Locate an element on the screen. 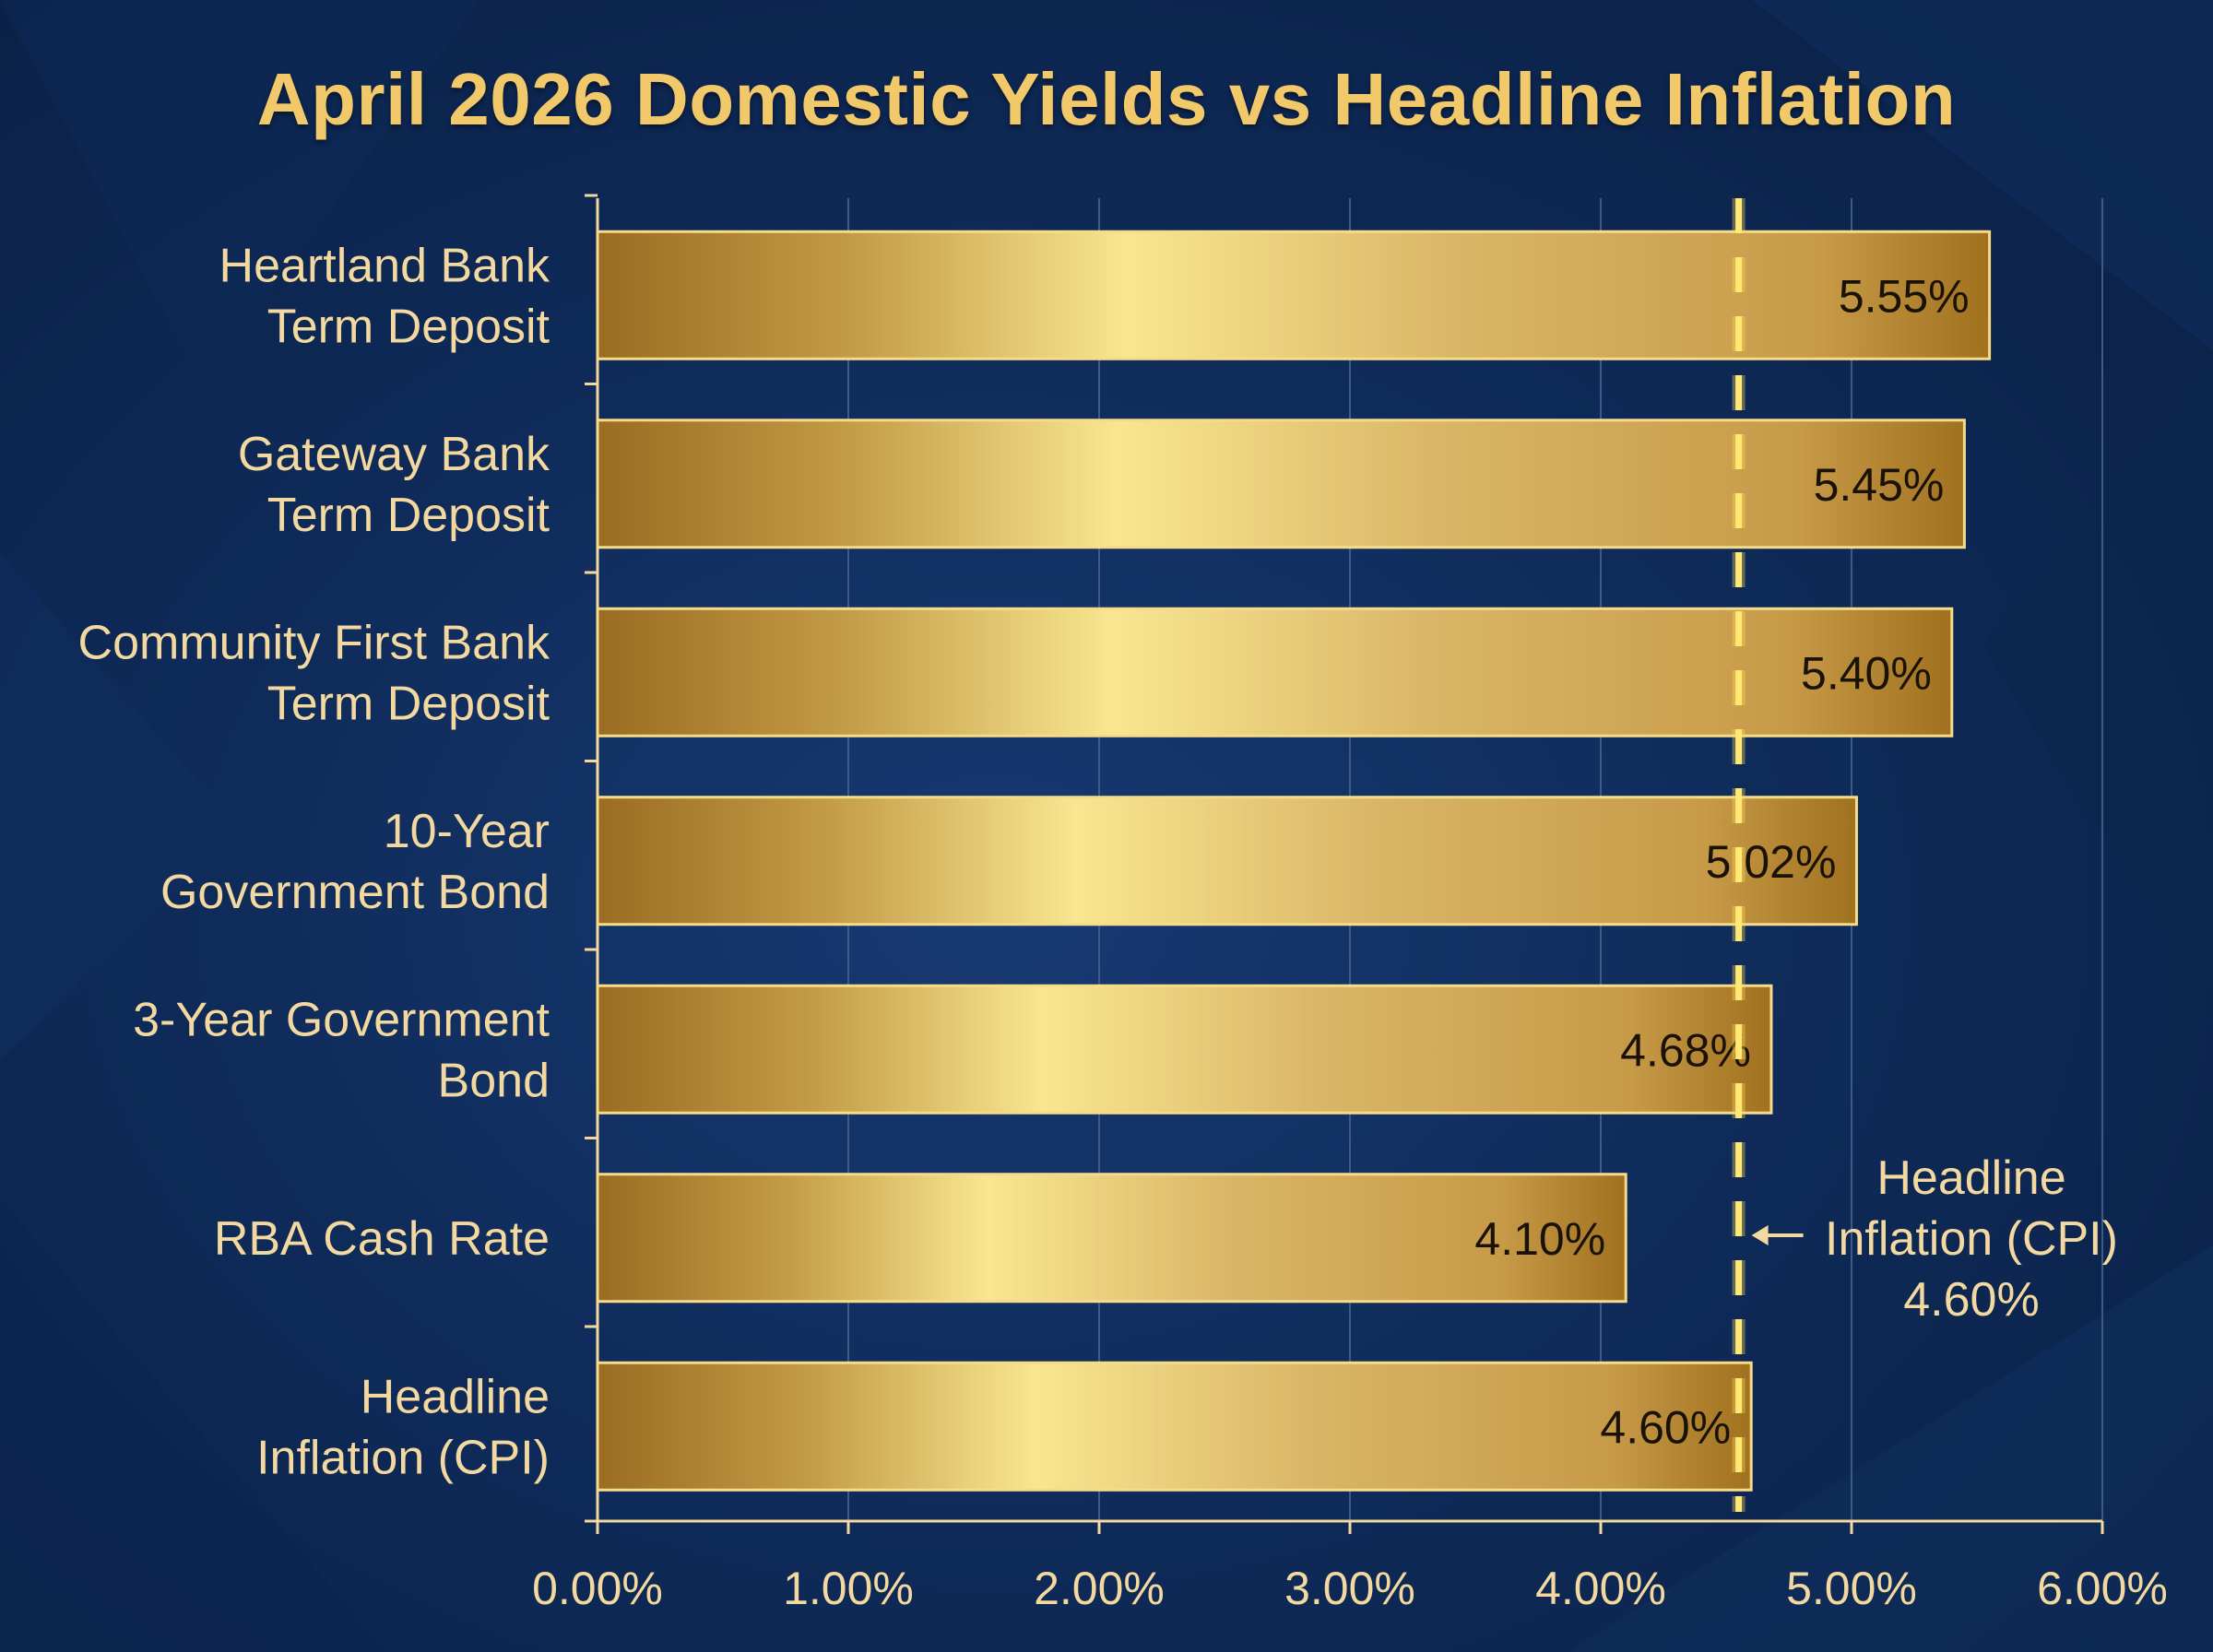 The image size is (2213, 1652). category-label: Heartland Bank Term Deposit is located at coordinates (384, 296).